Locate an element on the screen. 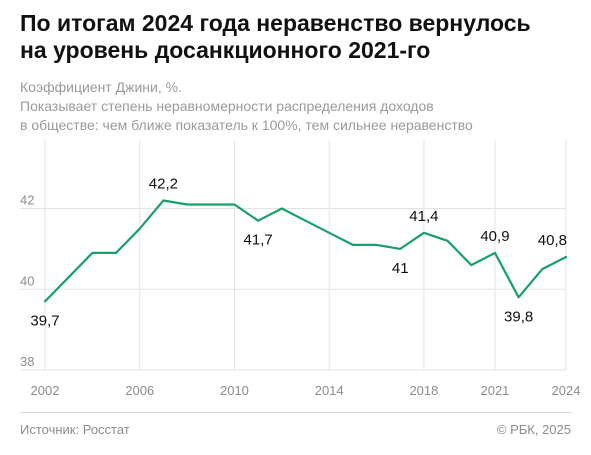 The width and height of the screenshot is (591, 455). source-label: Источник: Росстат is located at coordinates (75, 429).